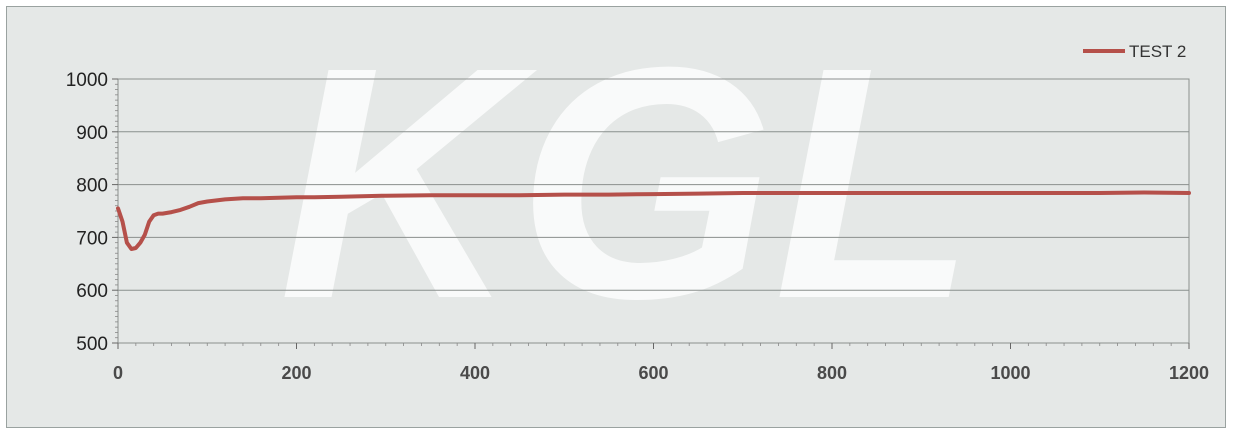 The image size is (1233, 434). Describe the element at coordinates (92, 344) in the screenshot. I see `y-tick-label-500: 500` at that location.